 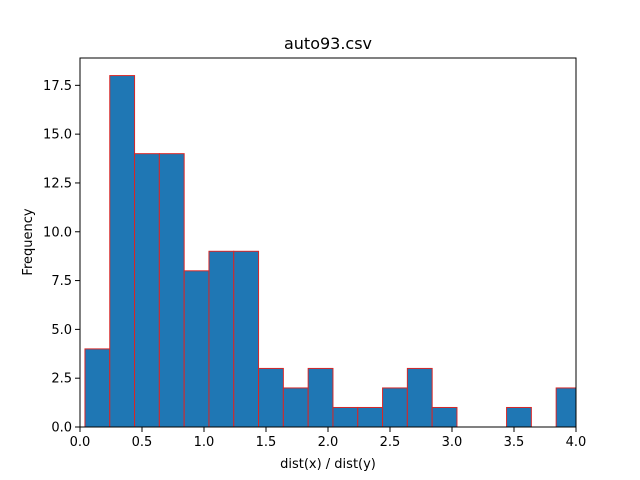 I want to click on y-tick-label: 15.0, so click(x=57, y=135).